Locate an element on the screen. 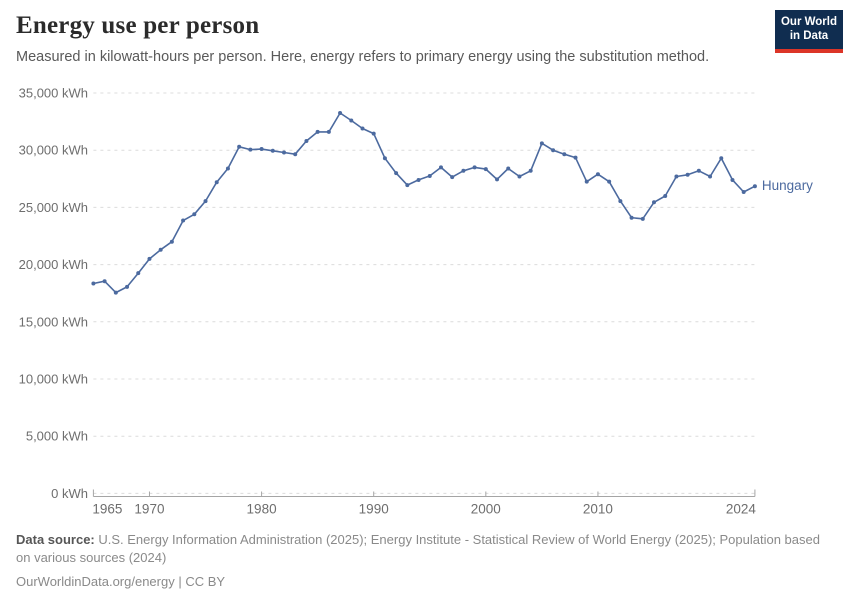  y-axis-tick-label: 15,000 kWh is located at coordinates (53, 321).